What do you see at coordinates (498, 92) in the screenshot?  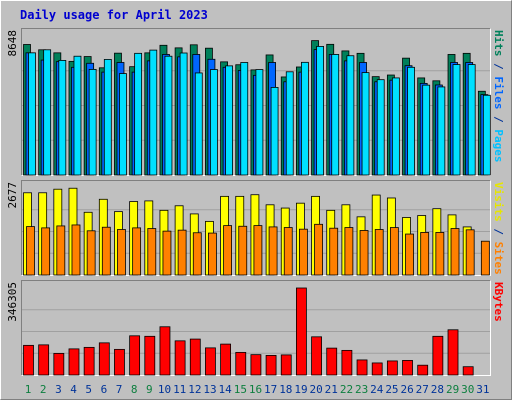 I see `legend-item: Files` at bounding box center [498, 92].